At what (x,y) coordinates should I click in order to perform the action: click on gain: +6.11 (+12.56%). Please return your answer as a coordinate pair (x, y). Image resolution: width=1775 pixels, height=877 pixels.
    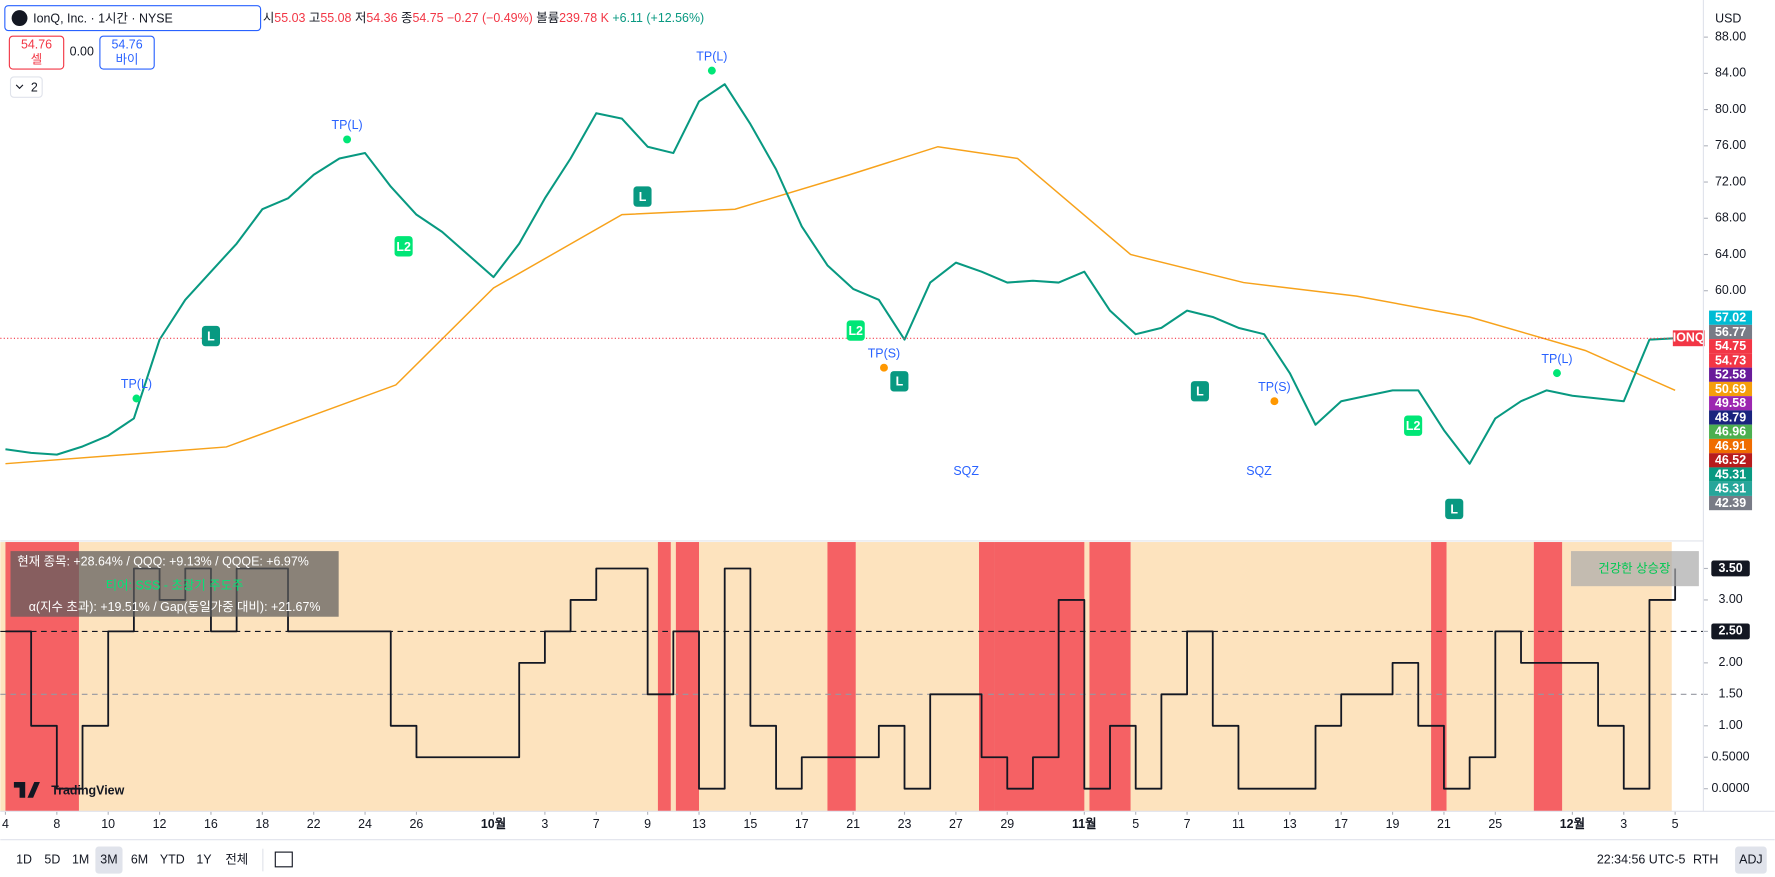
    Looking at the image, I should click on (658, 19).